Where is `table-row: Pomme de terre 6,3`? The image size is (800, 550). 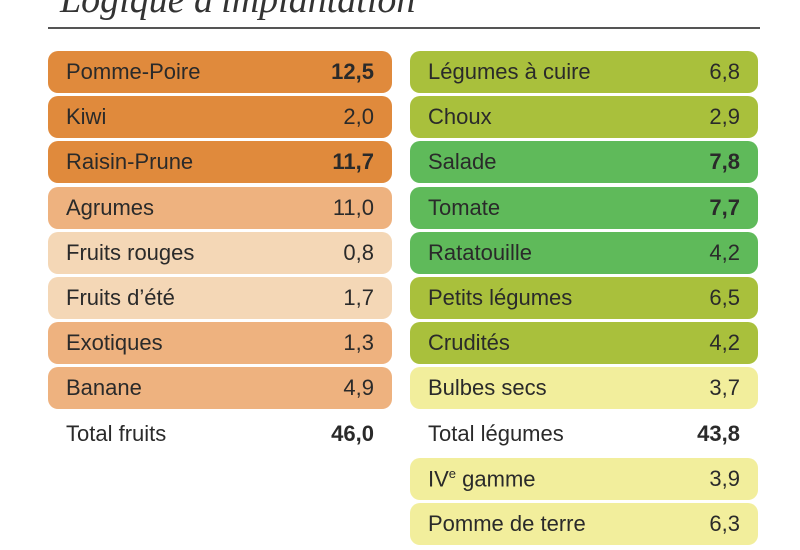 table-row: Pomme de terre 6,3 is located at coordinates (584, 524).